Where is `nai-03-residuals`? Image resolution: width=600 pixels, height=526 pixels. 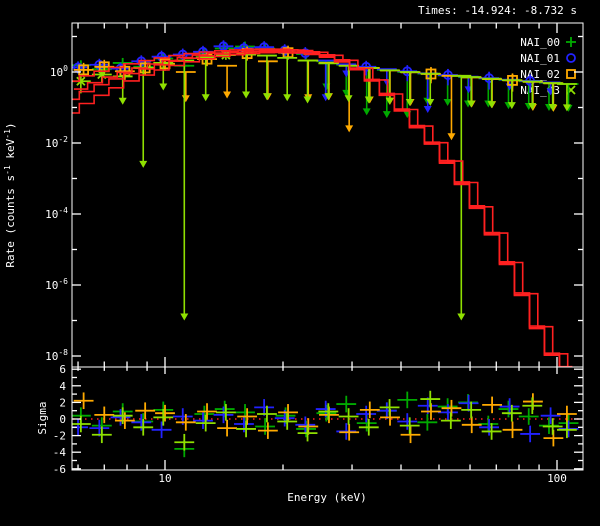 nai-03-residuals is located at coordinates (324, 420).